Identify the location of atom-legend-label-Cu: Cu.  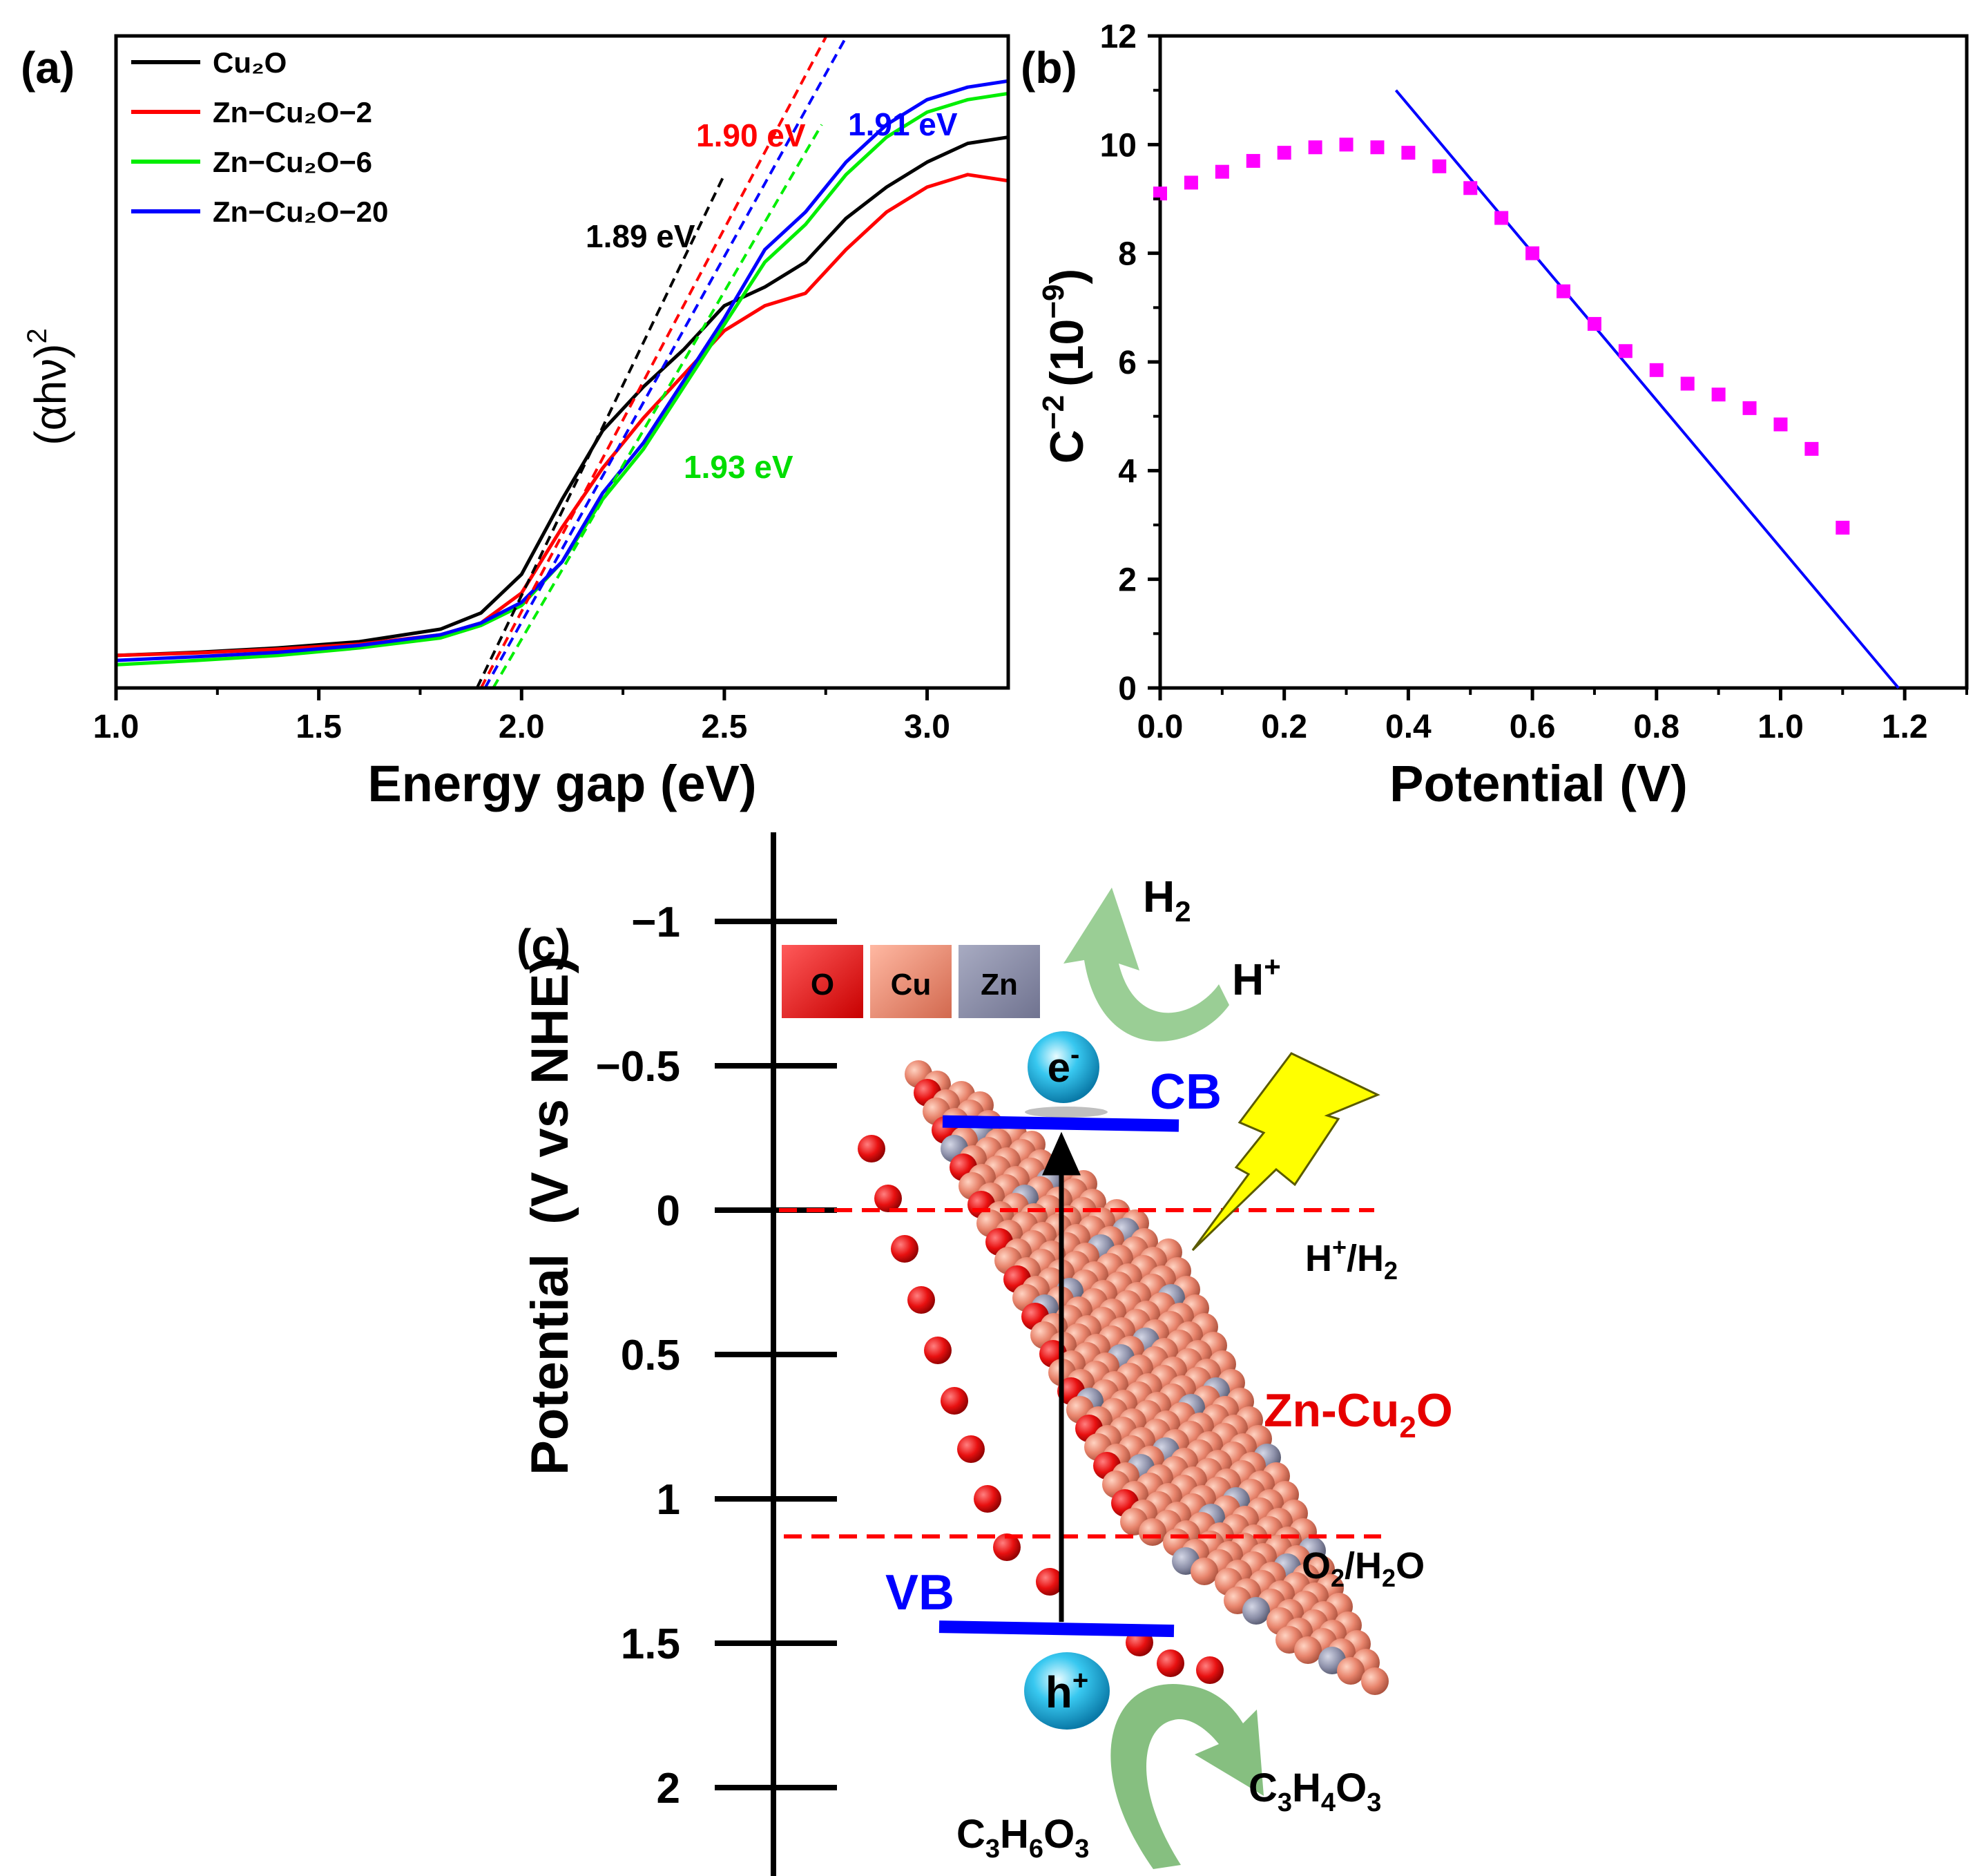
(911, 985).